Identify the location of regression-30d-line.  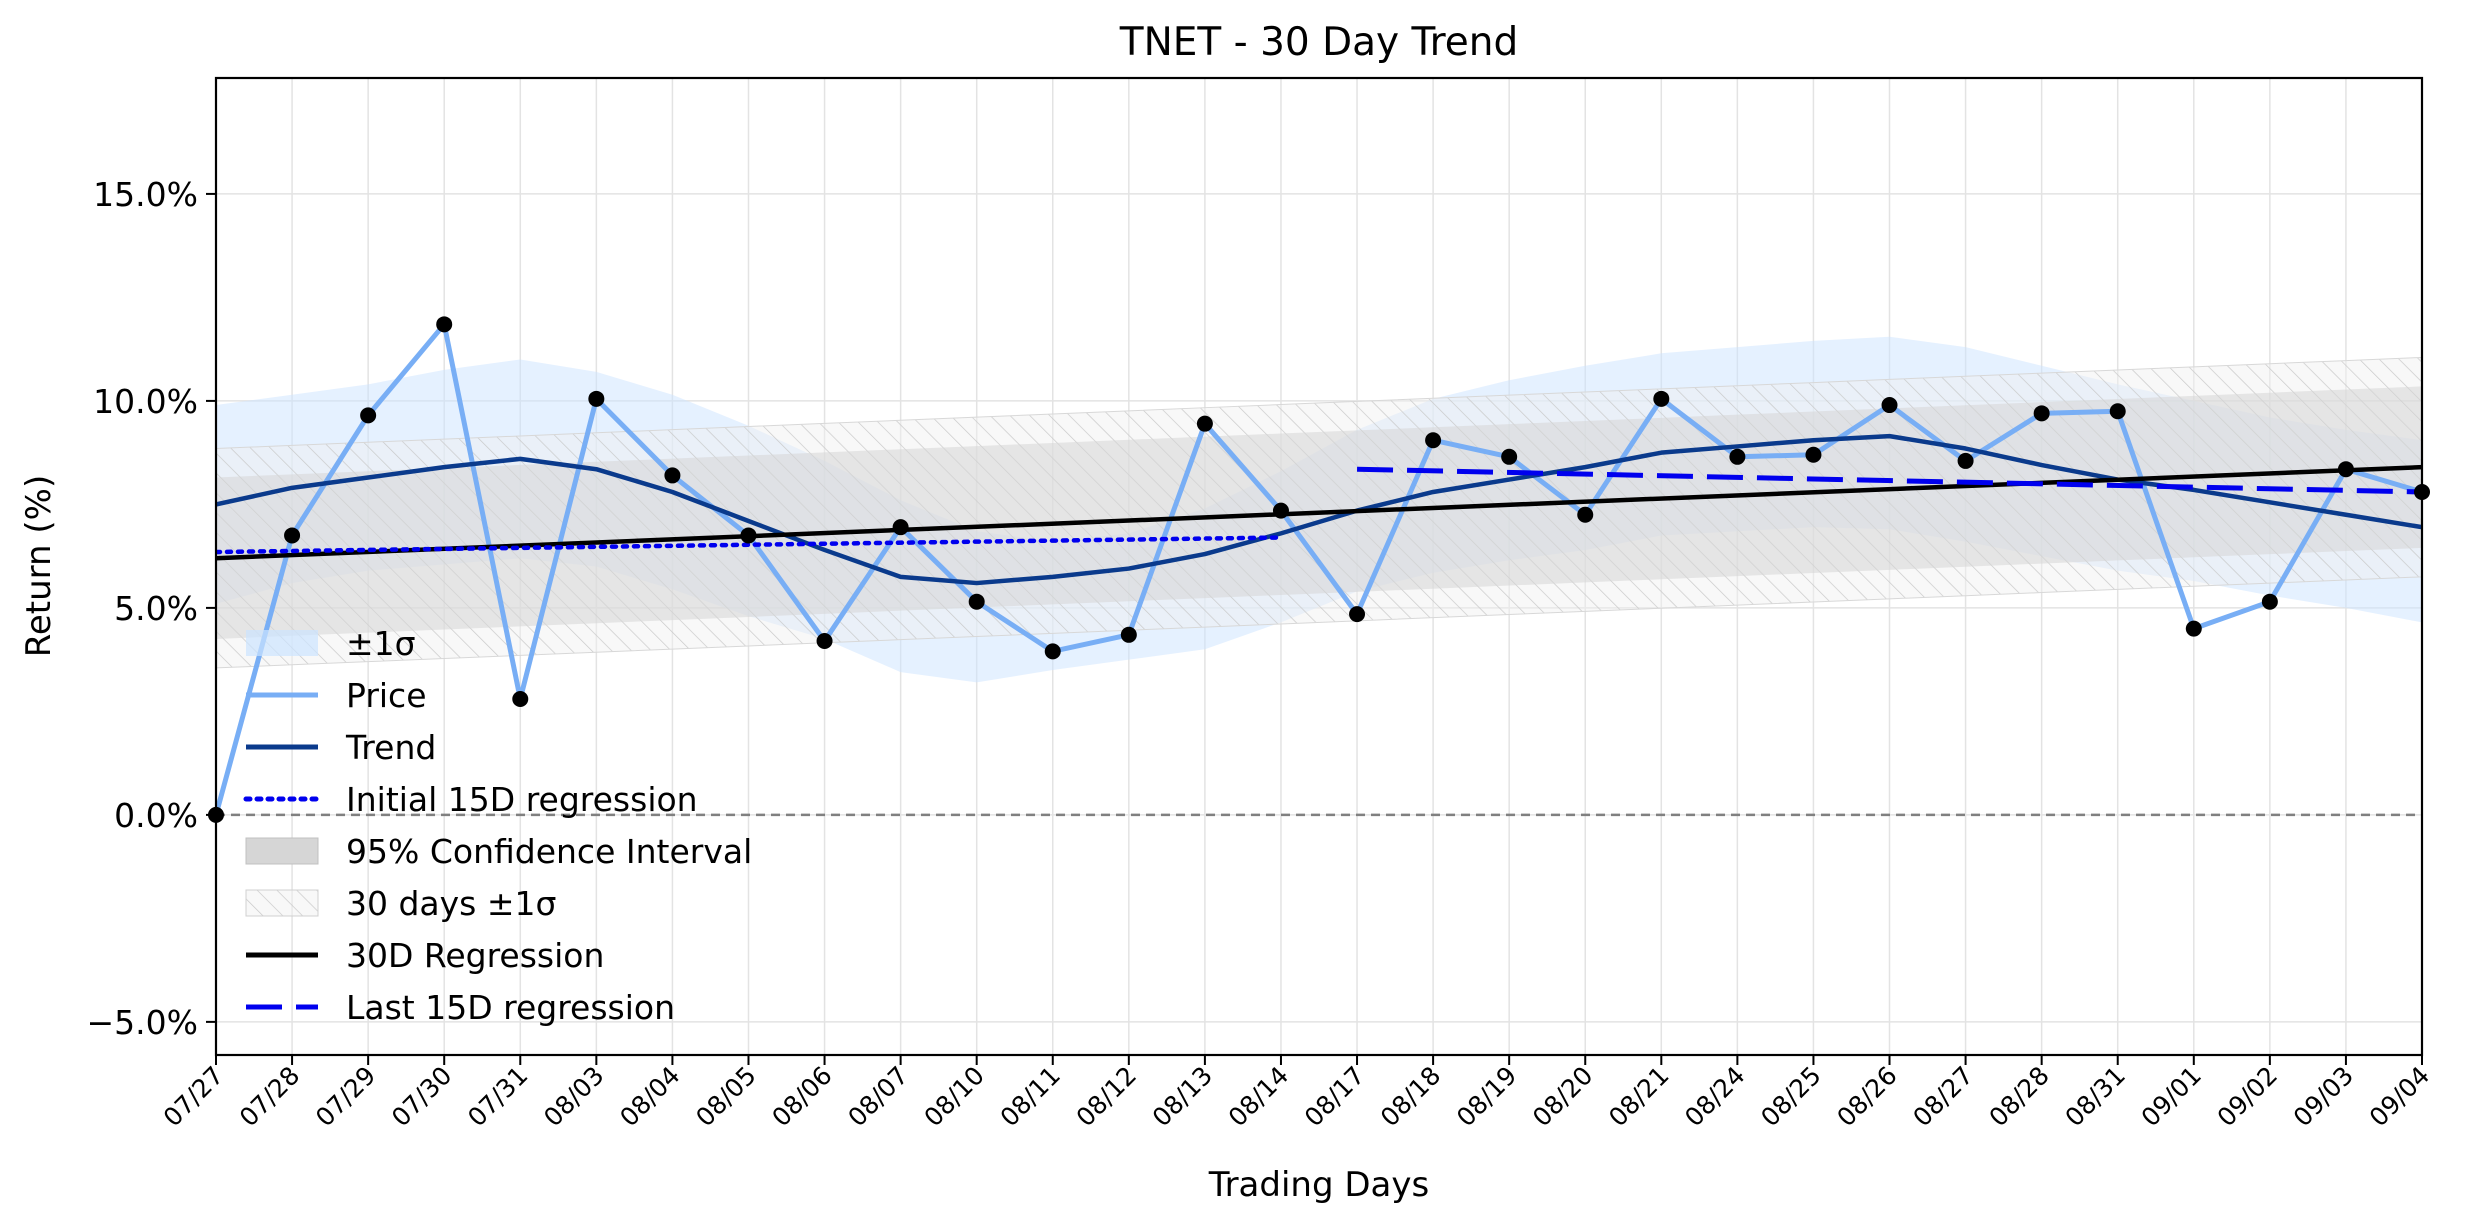
(1319, 512).